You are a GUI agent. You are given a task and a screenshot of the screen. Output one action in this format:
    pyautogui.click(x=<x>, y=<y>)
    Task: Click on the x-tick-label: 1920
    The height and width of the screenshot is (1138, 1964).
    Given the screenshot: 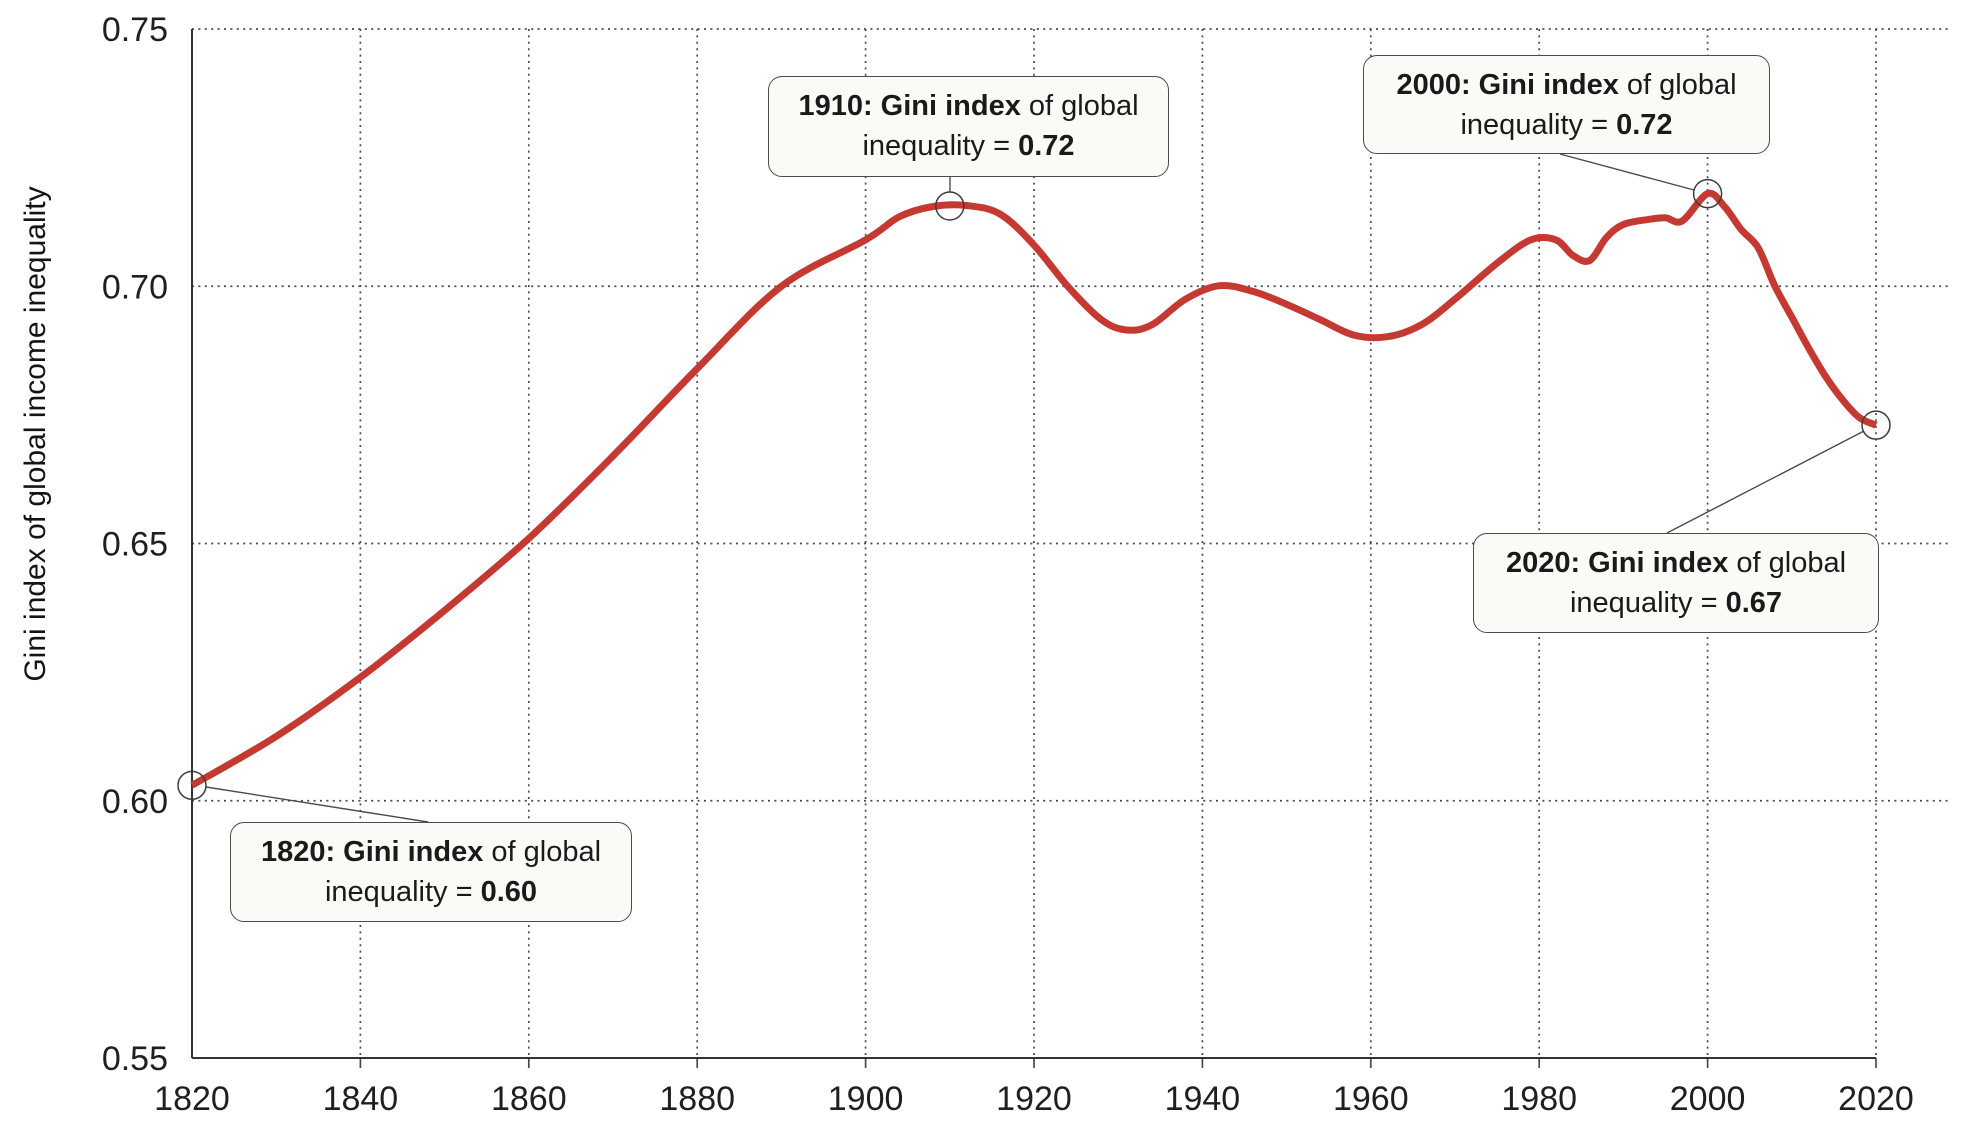 What is the action you would take?
    pyautogui.click(x=1034, y=1099)
    